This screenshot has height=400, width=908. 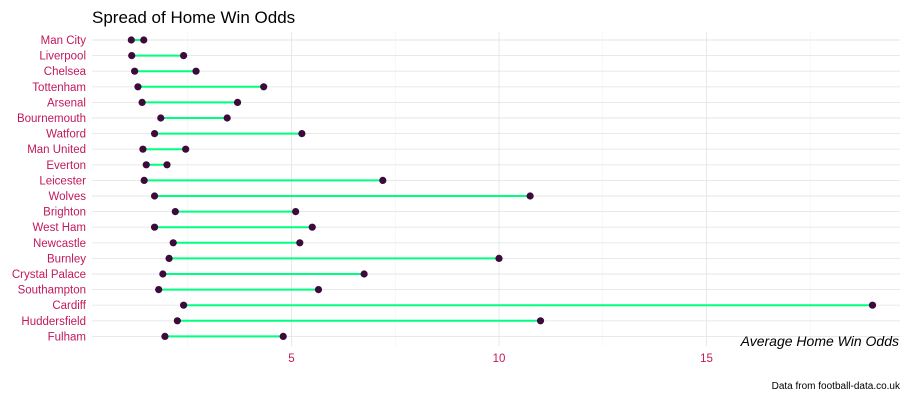 What do you see at coordinates (67, 337) in the screenshot?
I see `y-tick-label: Fulham` at bounding box center [67, 337].